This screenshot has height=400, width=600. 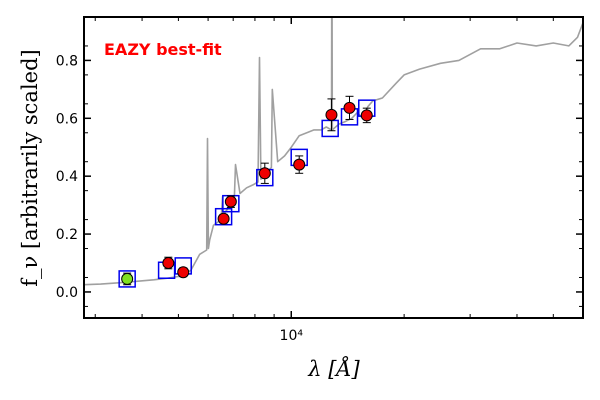 I want to click on y-tick-label: 0.4, so click(x=67, y=177).